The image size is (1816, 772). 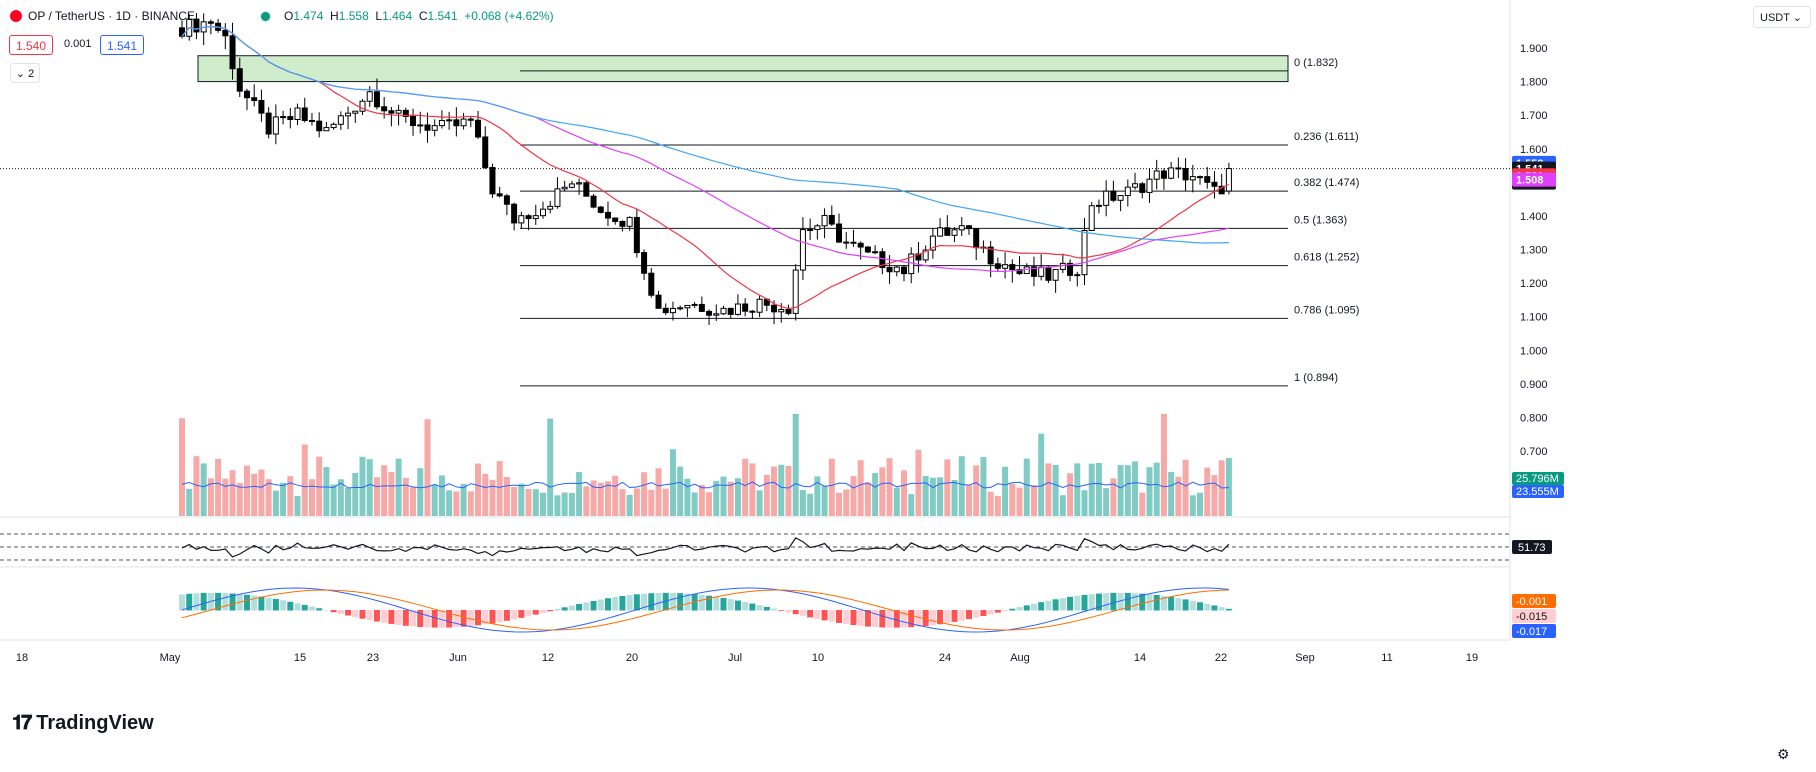 I want to click on tradingview-logo: 𝟏𝟕 TradingView, so click(x=83, y=723).